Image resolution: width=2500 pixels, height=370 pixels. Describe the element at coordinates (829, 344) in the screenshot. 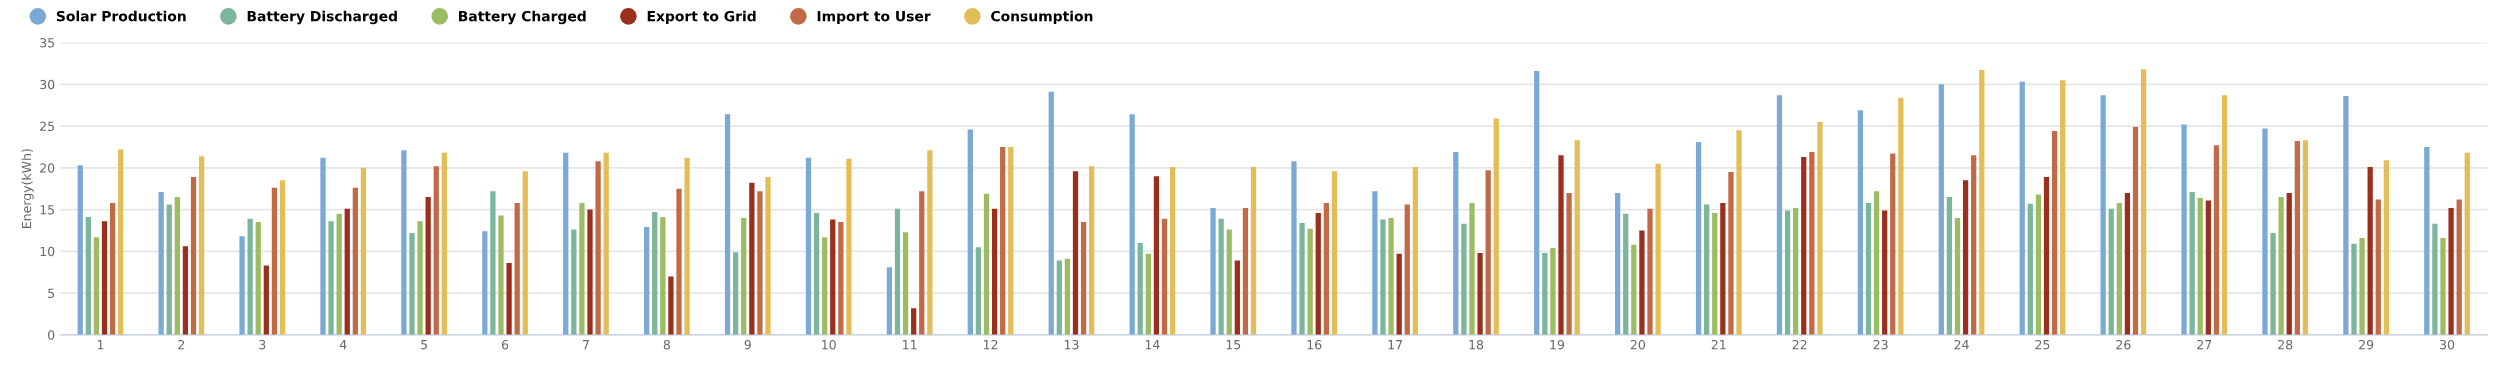

I see `x-tick-label: 10` at that location.